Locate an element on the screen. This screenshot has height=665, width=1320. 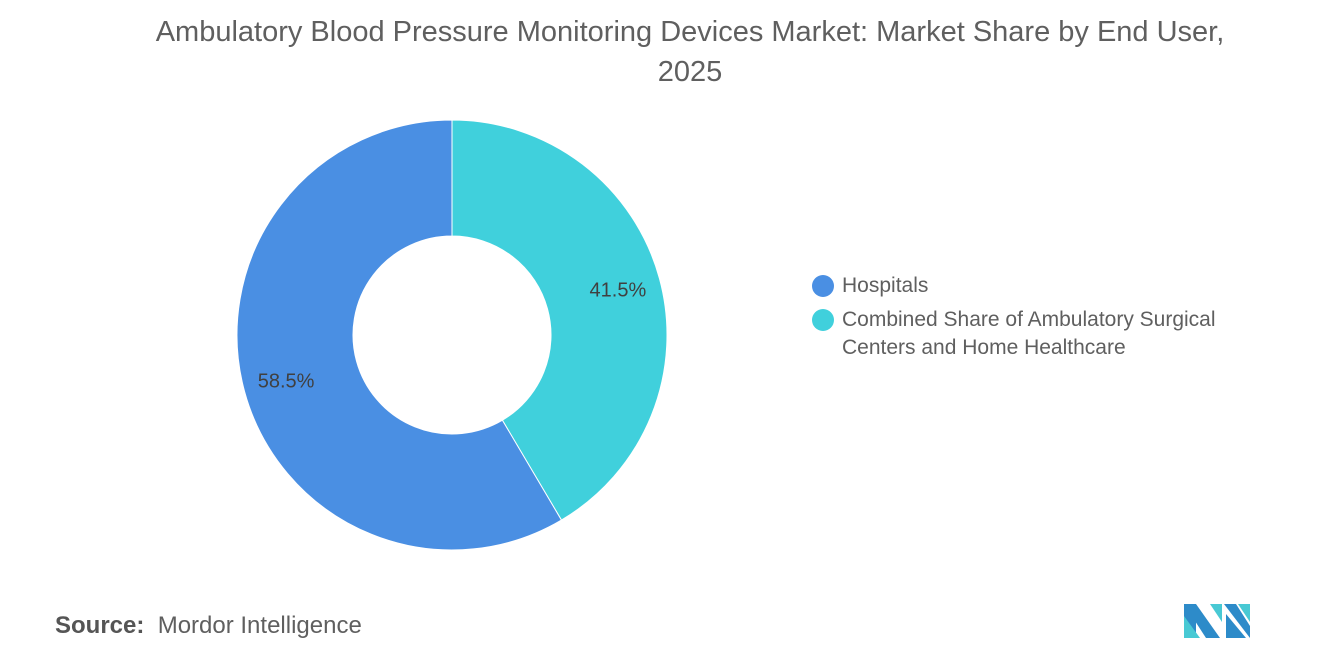
source: Source: Mordor Intelligence is located at coordinates (208, 626).